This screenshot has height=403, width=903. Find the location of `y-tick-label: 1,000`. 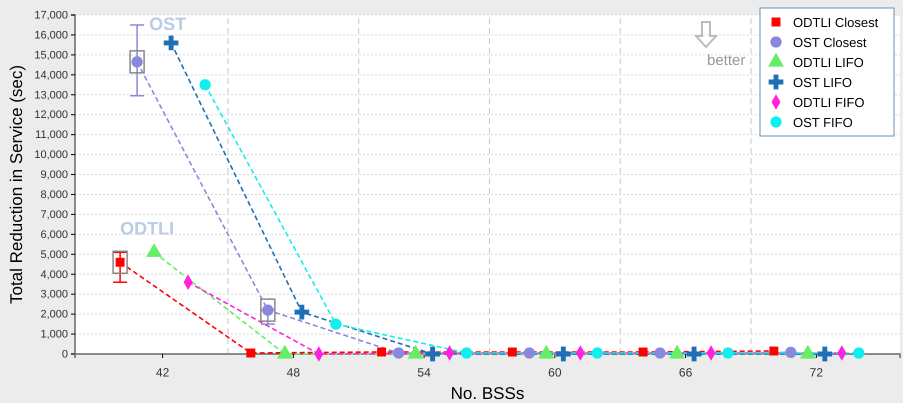

y-tick-label: 1,000 is located at coordinates (54, 334).